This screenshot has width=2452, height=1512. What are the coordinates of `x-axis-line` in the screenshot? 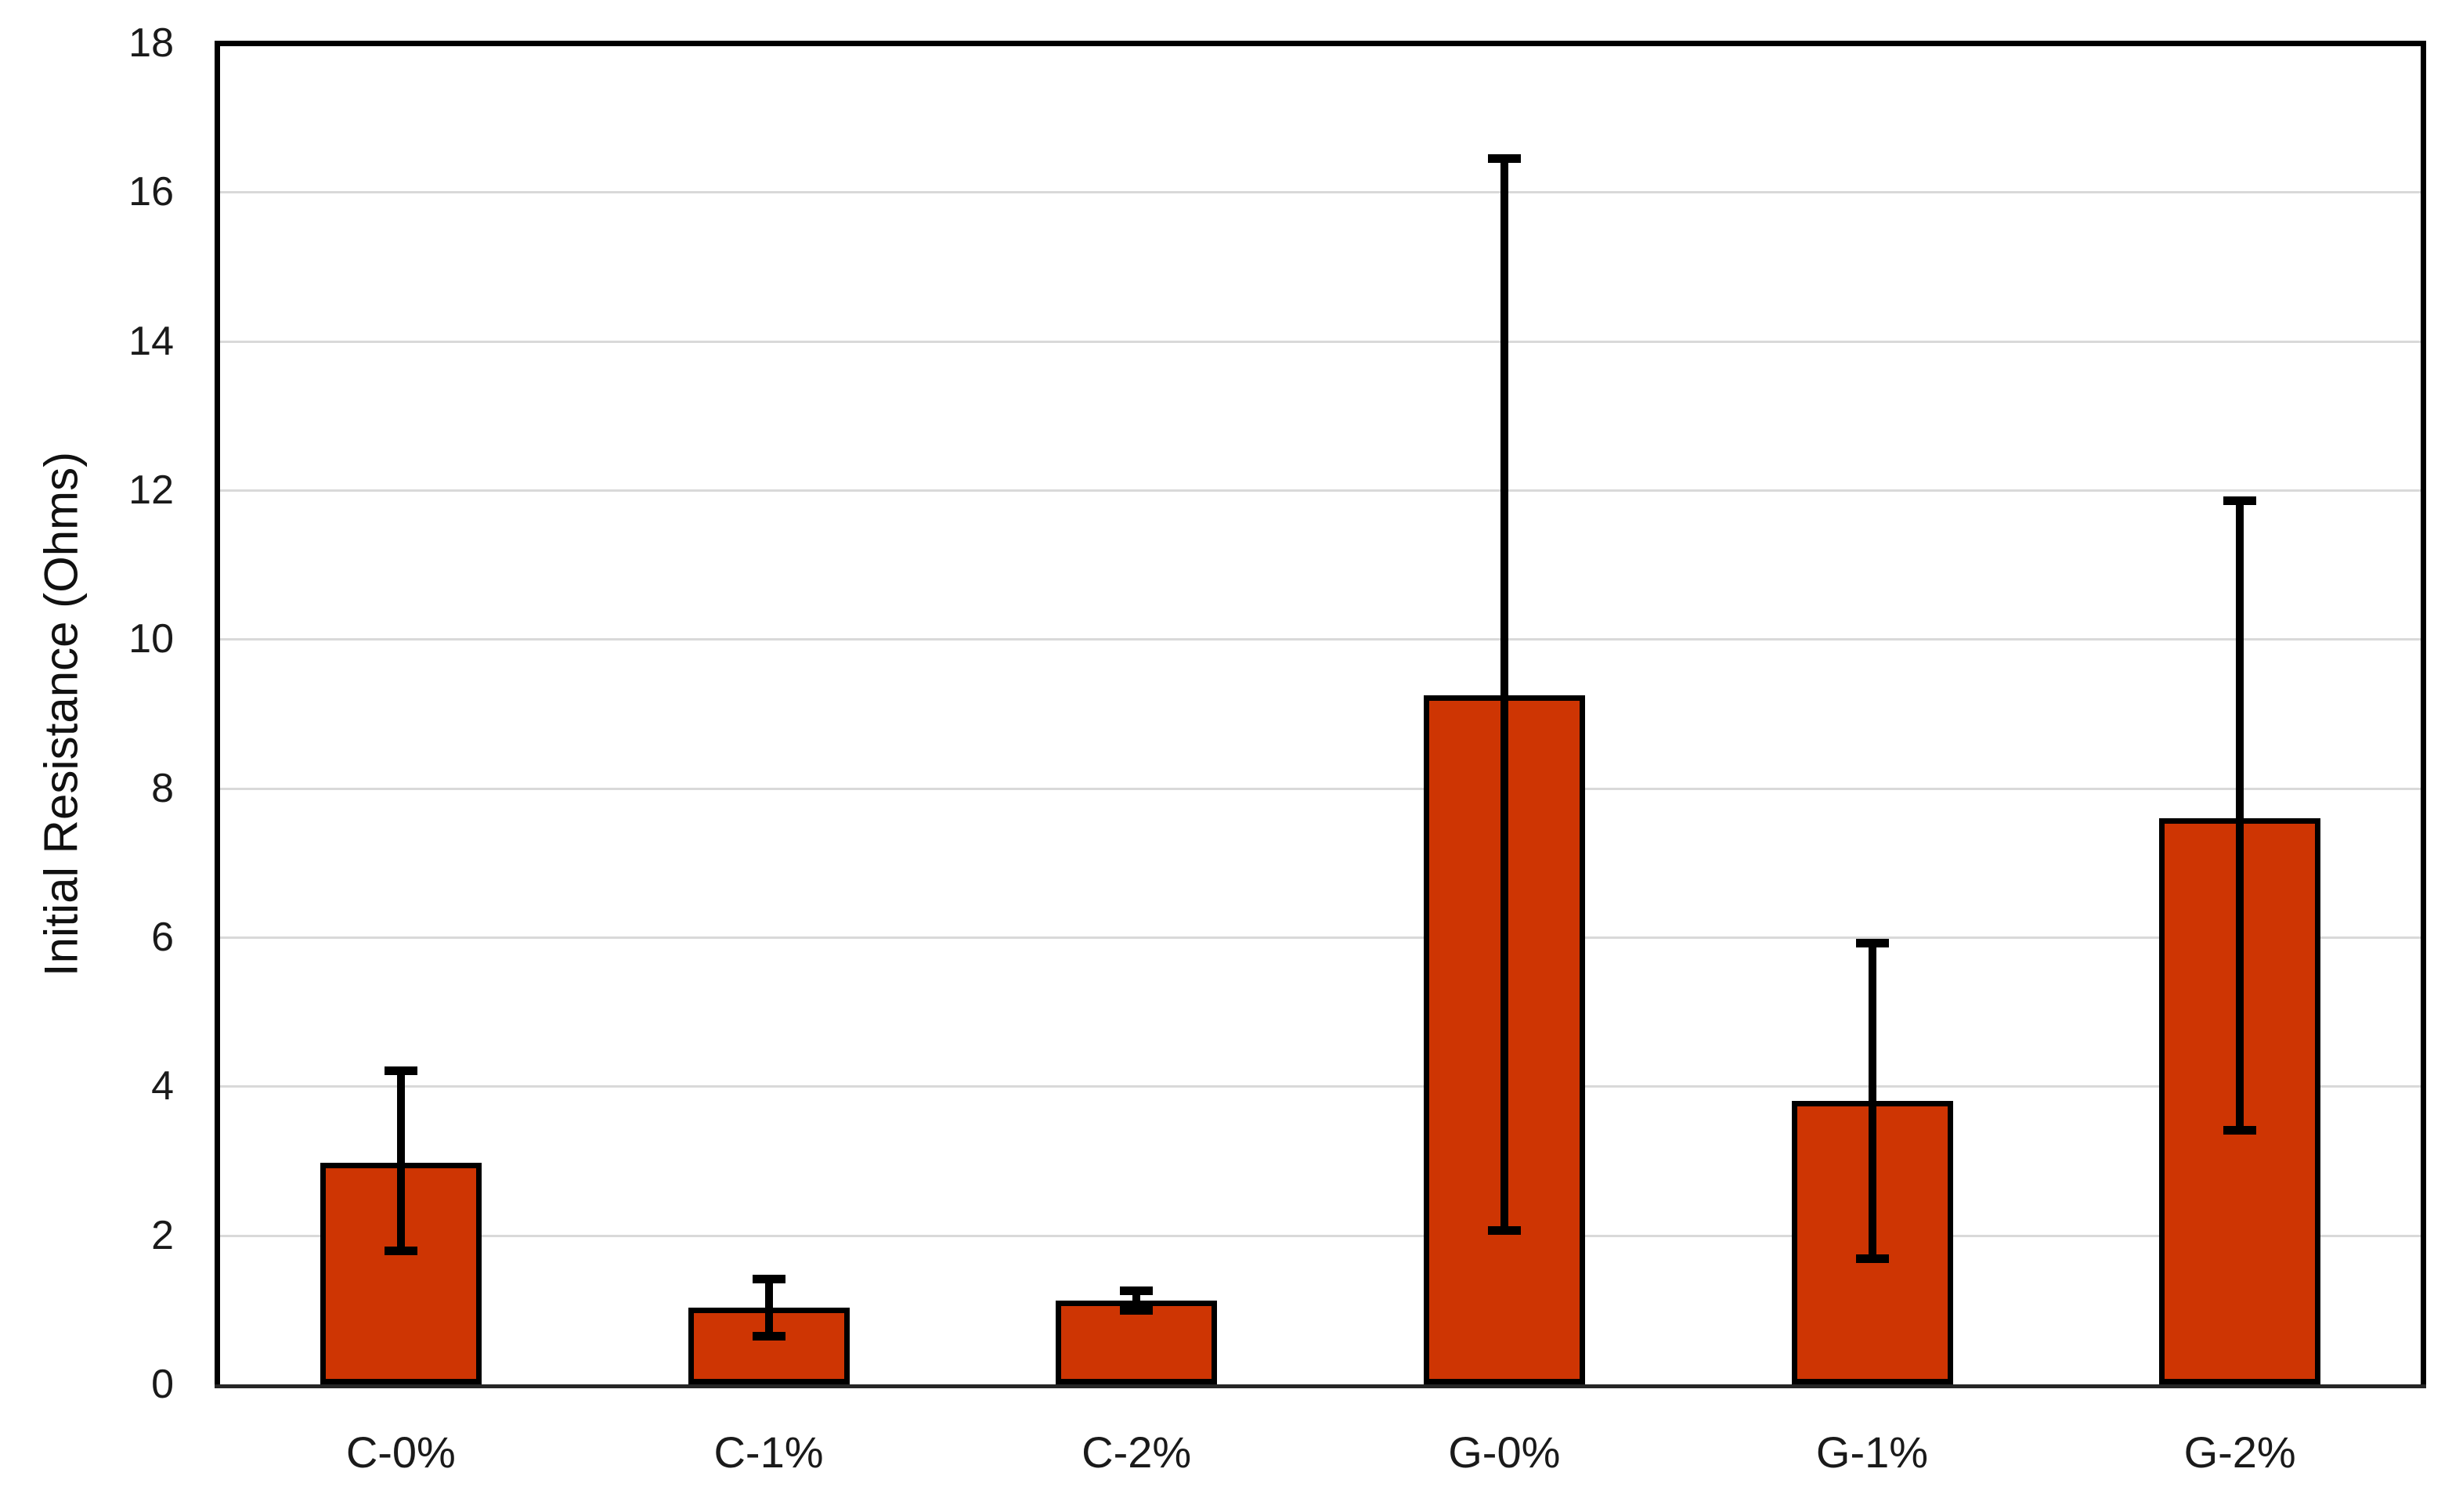 It's located at (1320, 1386).